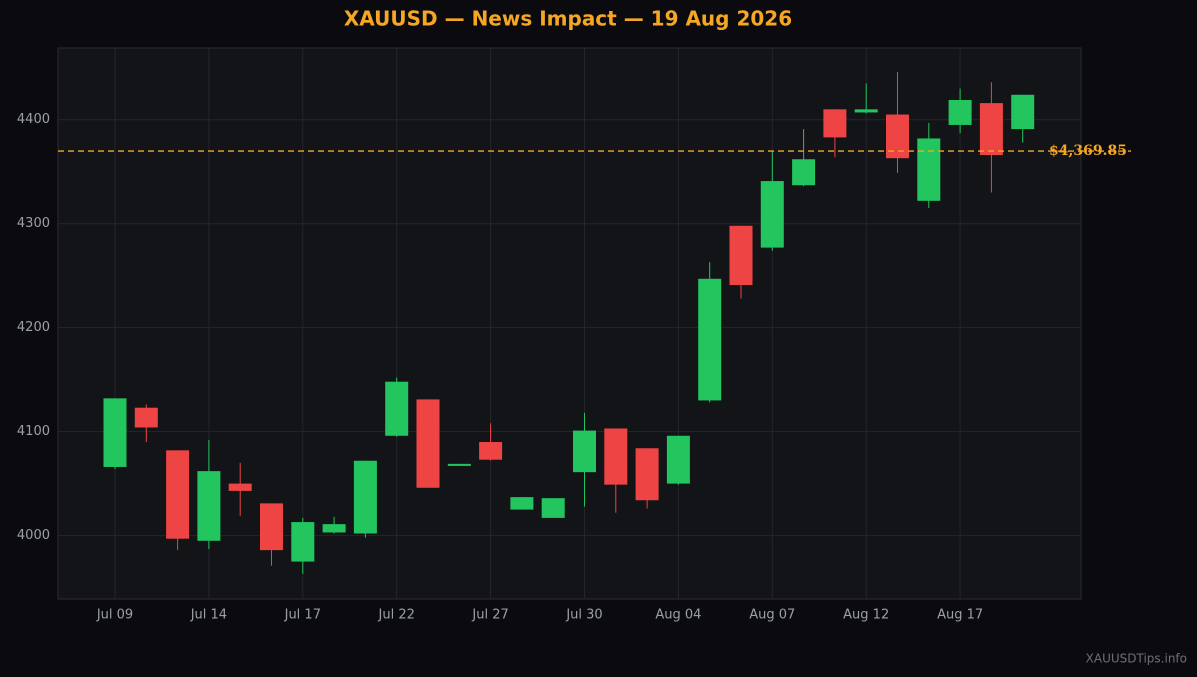  What do you see at coordinates (33, 327) in the screenshot?
I see `y-tick-label: 4200` at bounding box center [33, 327].